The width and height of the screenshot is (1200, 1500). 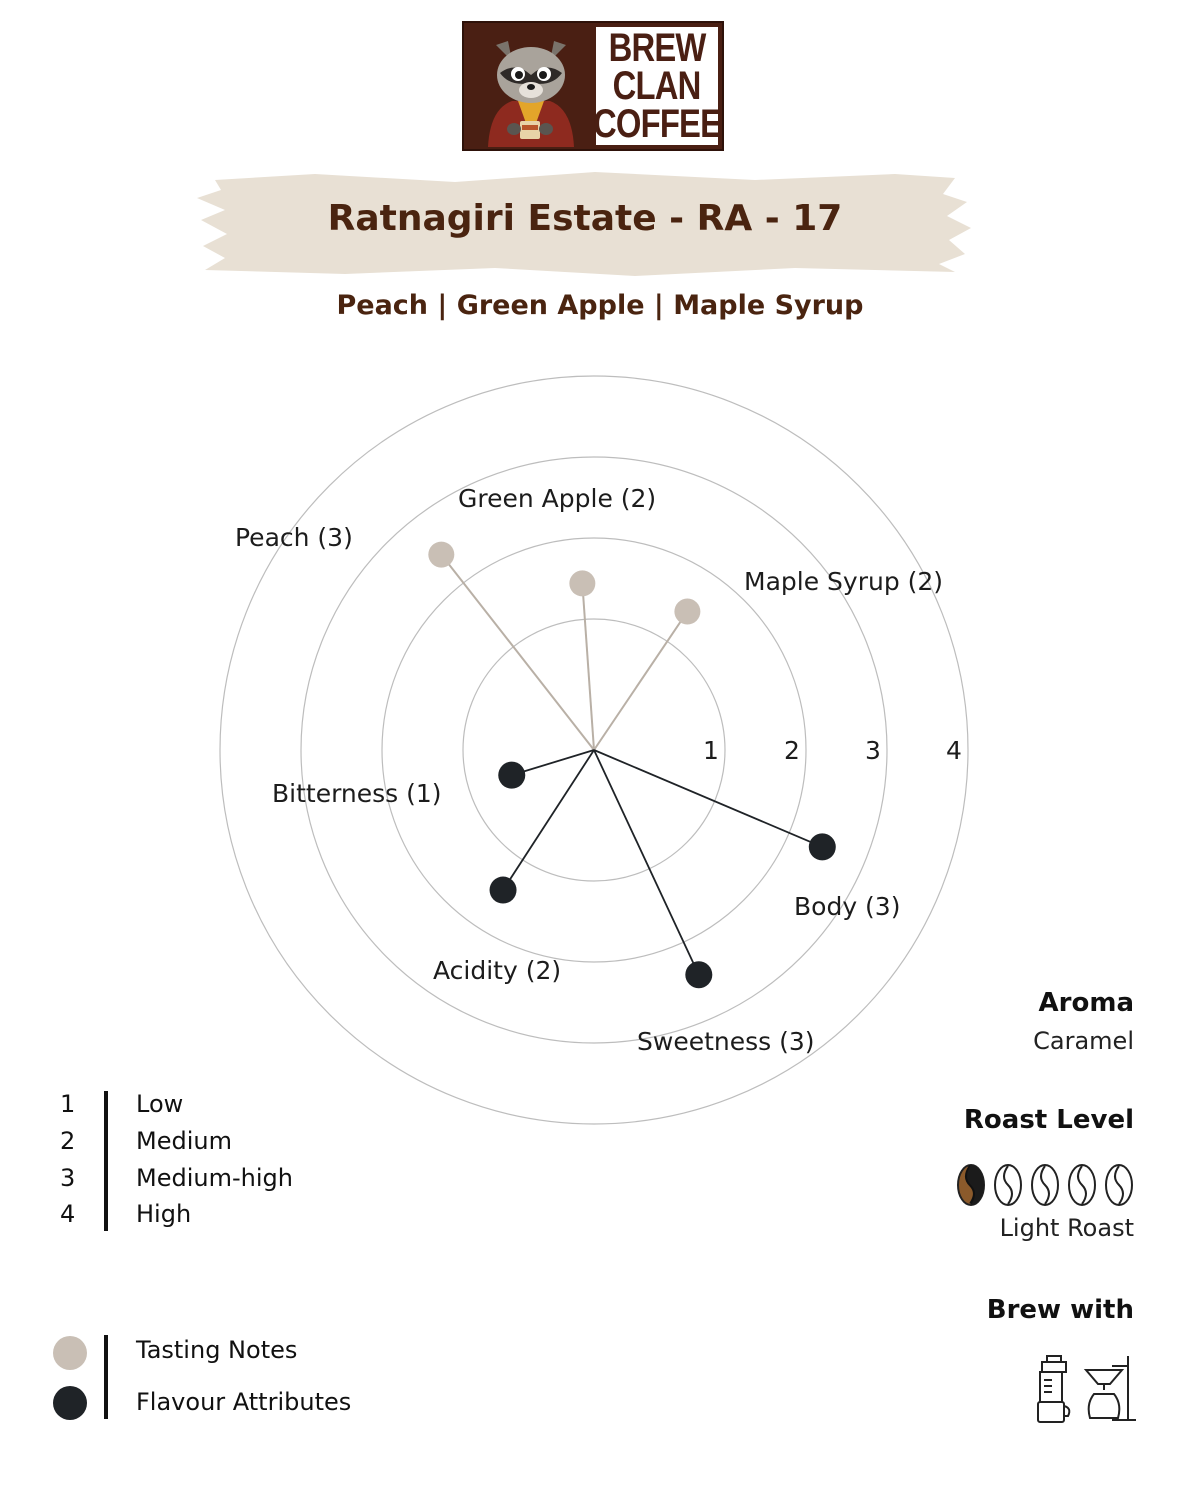 I want to click on tasting-notes-subtitle: Peach | Green Apple | Maple Syrup, so click(x=600, y=305).